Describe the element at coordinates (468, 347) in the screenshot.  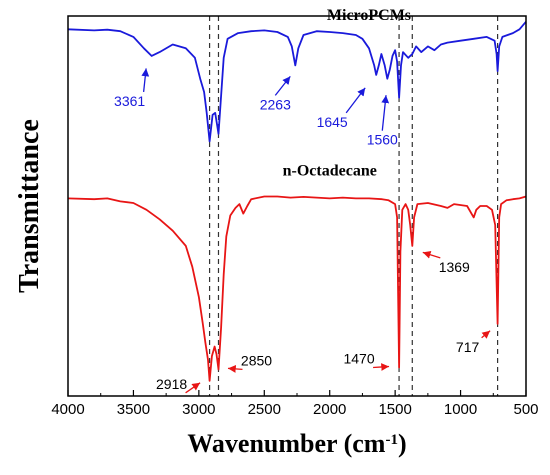
I see `annotation-label-717: 717` at that location.